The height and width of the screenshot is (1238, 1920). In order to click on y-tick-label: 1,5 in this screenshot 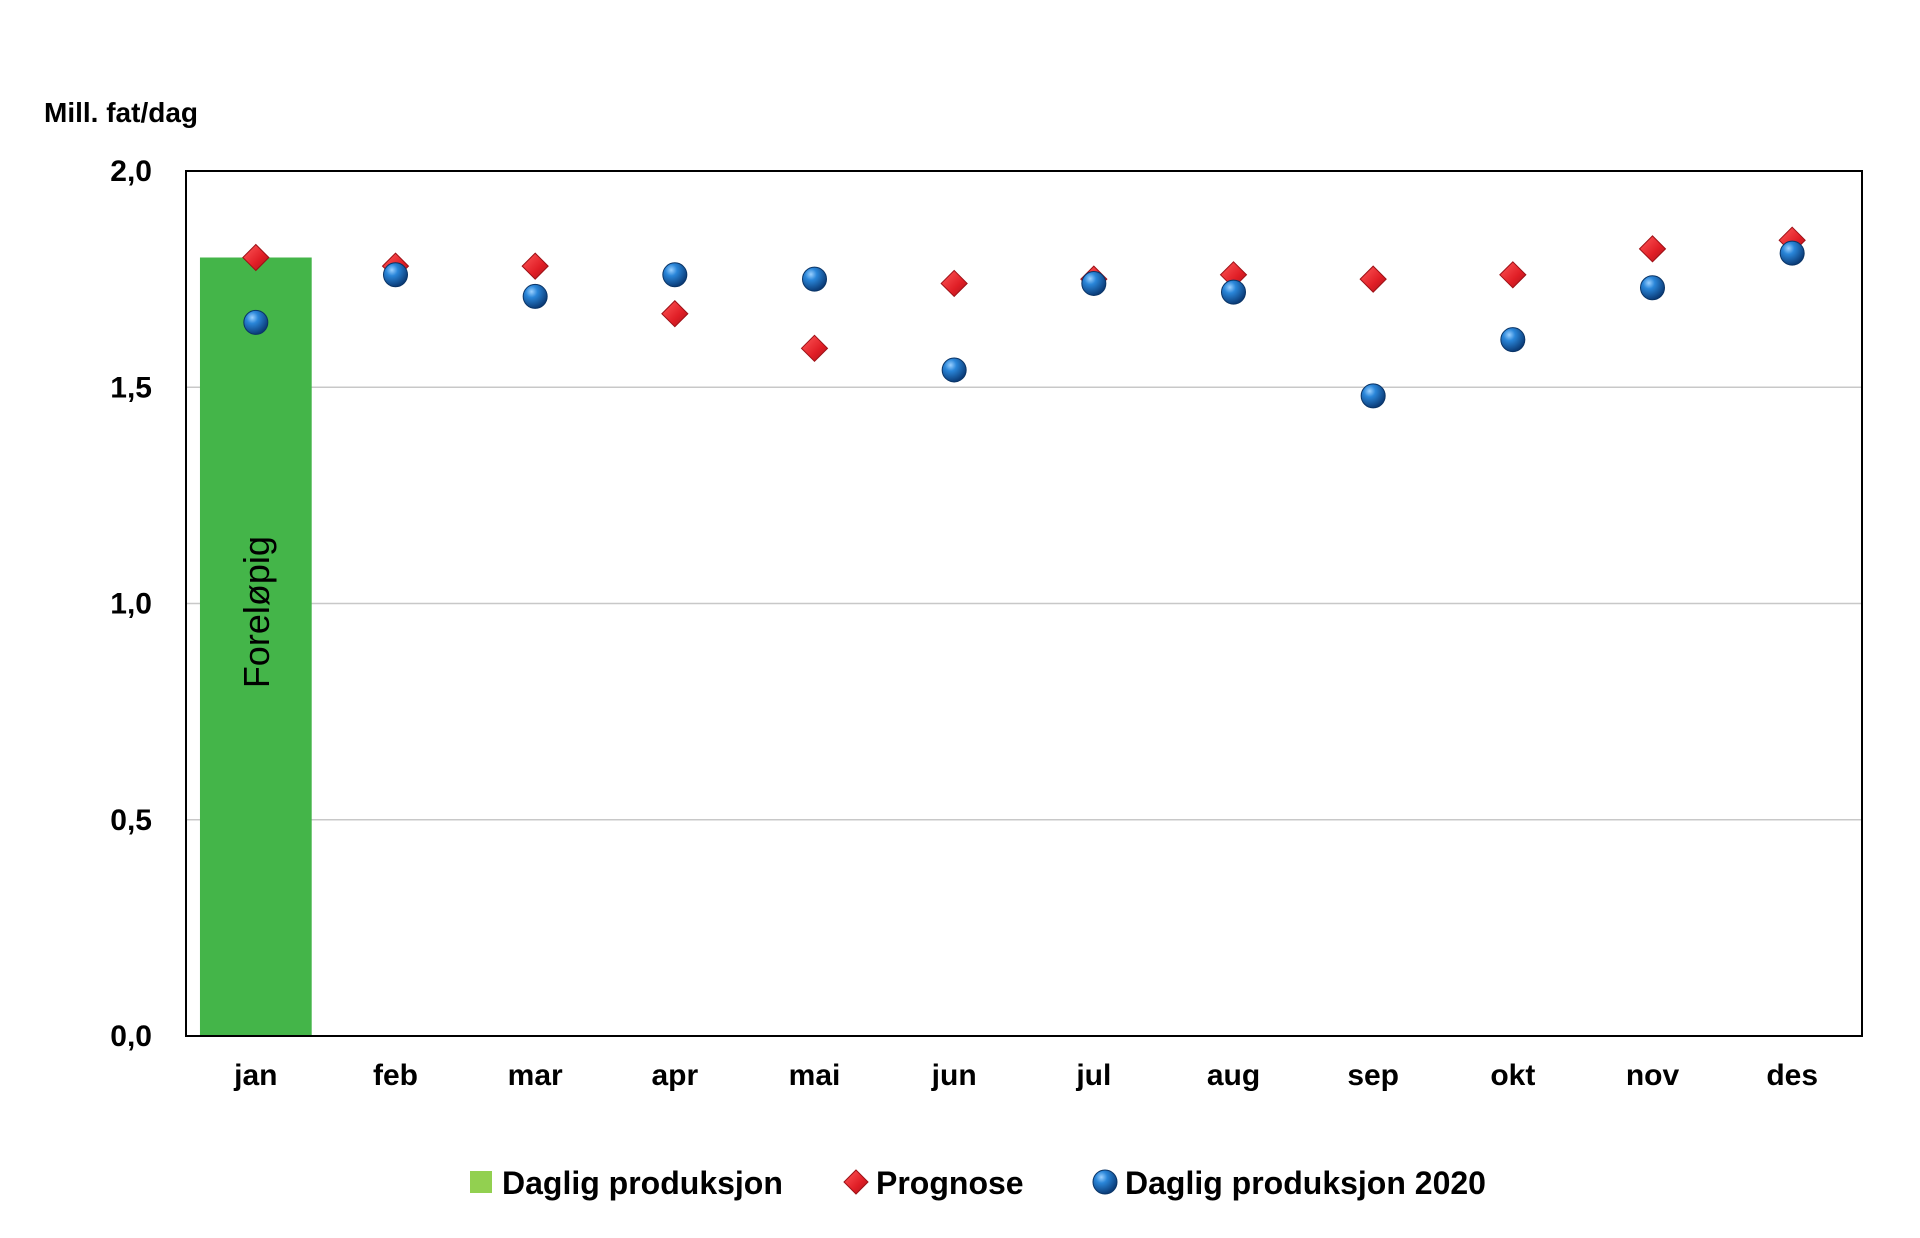, I will do `click(131, 387)`.